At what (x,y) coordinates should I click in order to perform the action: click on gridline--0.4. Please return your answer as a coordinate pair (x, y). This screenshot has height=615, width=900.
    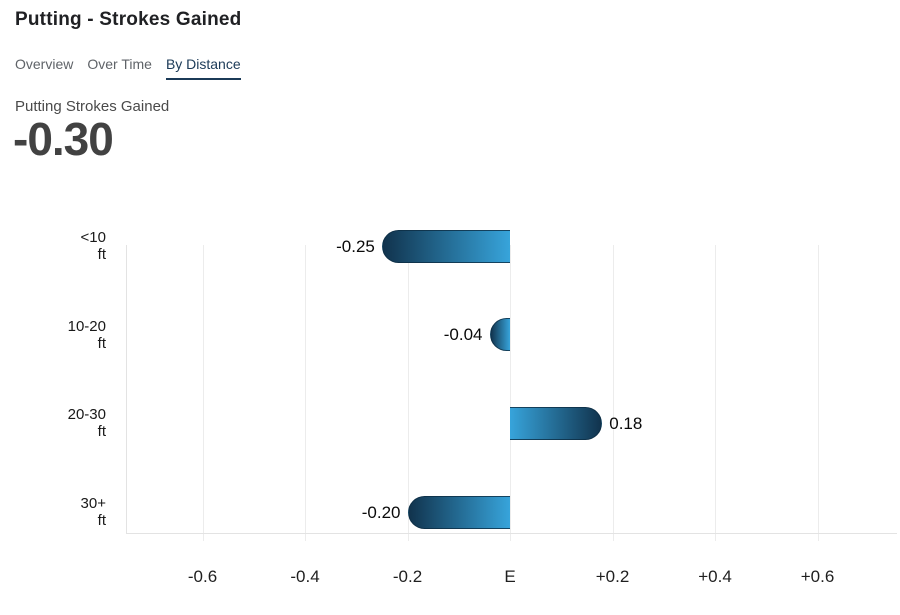
    Looking at the image, I should click on (305, 393).